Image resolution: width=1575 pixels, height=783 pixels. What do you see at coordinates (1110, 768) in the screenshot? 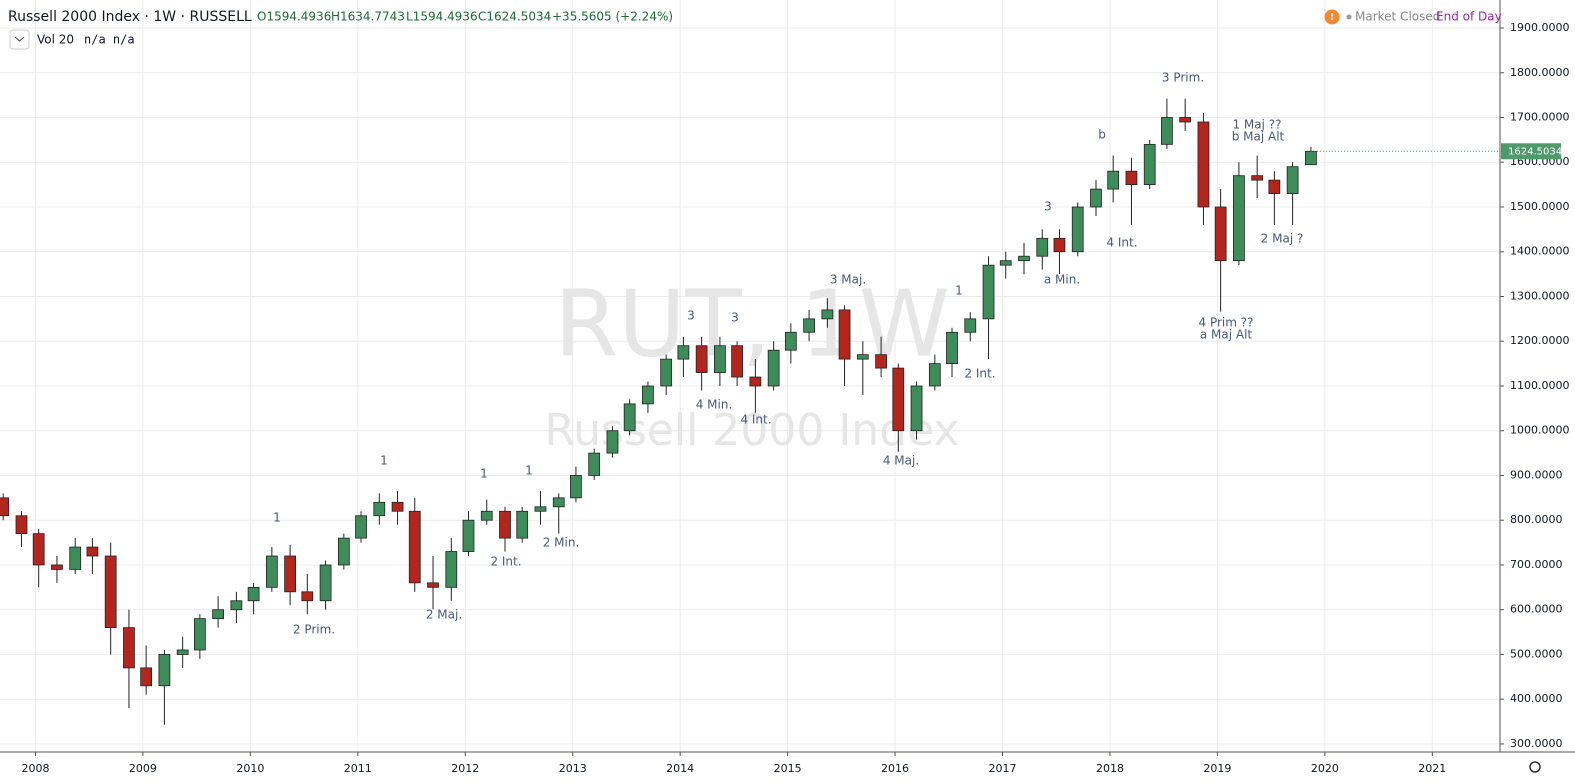
I see `x-tick-label: 2018` at bounding box center [1110, 768].